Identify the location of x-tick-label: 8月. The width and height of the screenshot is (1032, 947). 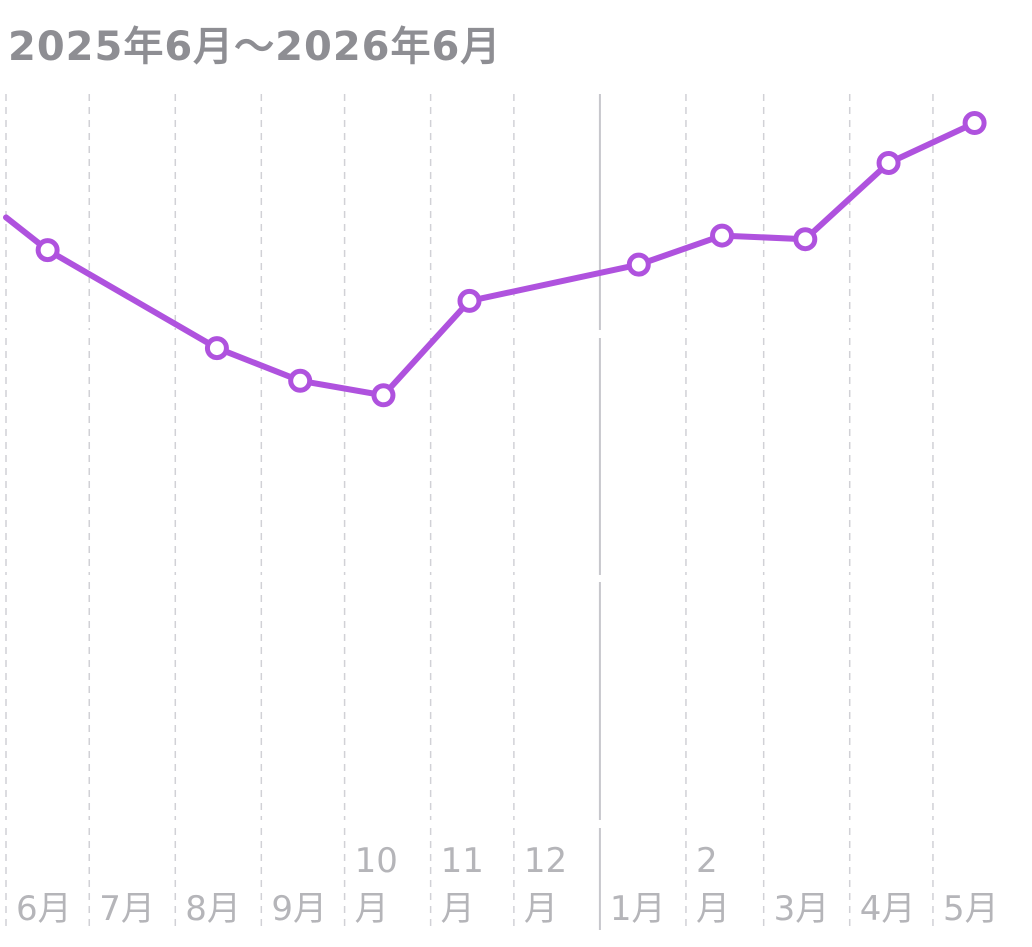
(213, 909).